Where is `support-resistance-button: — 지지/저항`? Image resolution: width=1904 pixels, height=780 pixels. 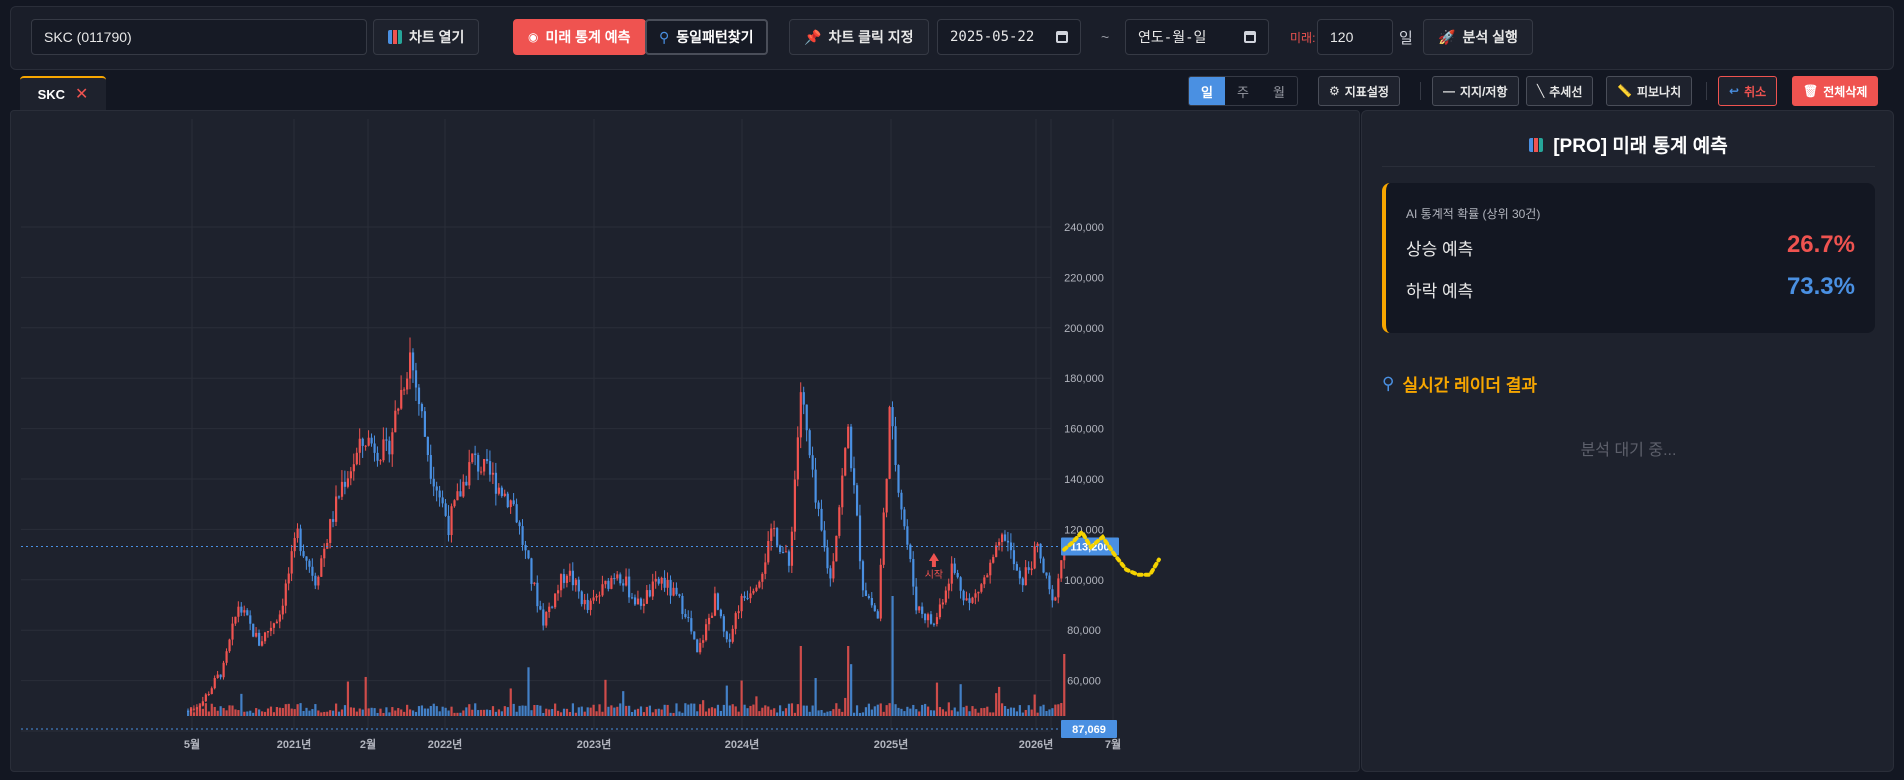 support-resistance-button: — 지지/저항 is located at coordinates (1475, 91).